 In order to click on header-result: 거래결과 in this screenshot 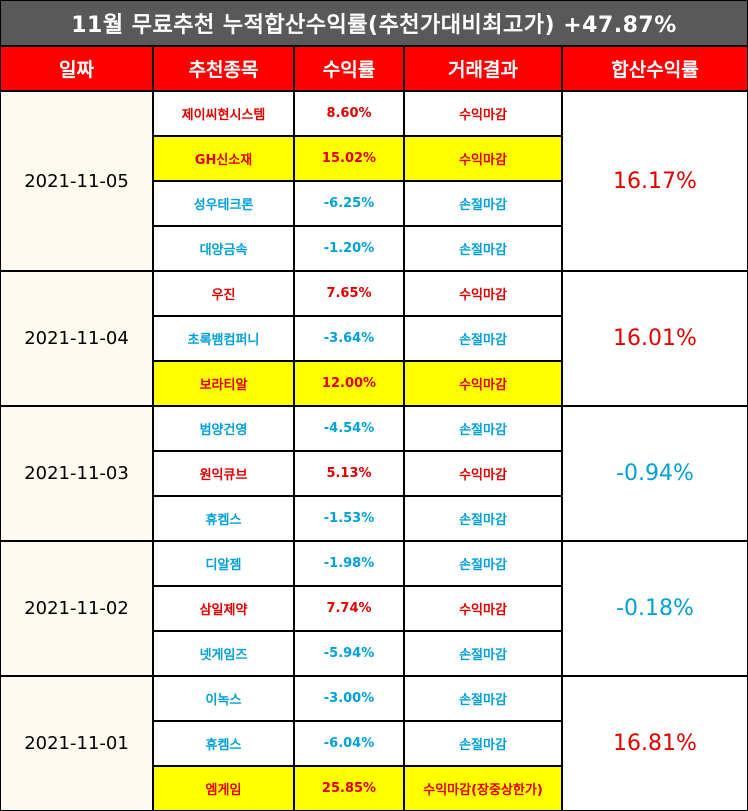, I will do `click(483, 68)`.